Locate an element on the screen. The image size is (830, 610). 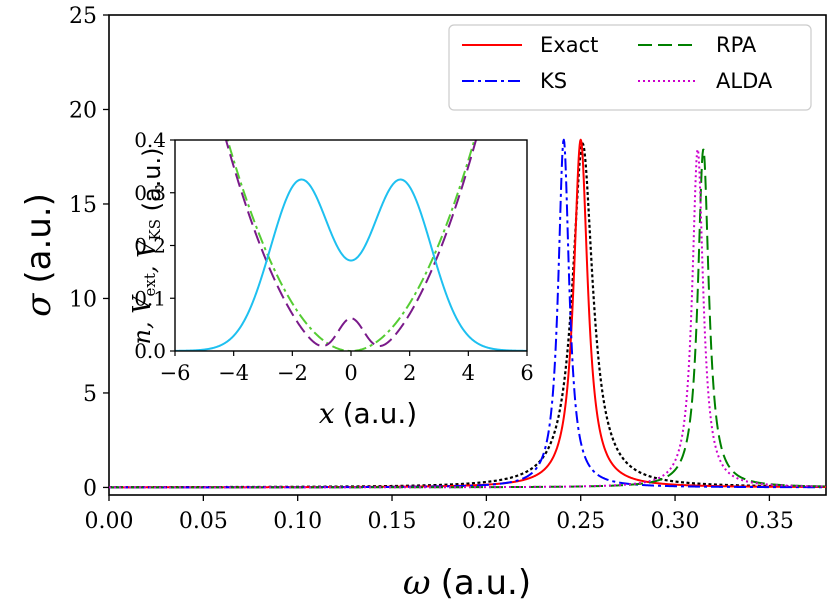
legend-frame is located at coordinates (630, 67).